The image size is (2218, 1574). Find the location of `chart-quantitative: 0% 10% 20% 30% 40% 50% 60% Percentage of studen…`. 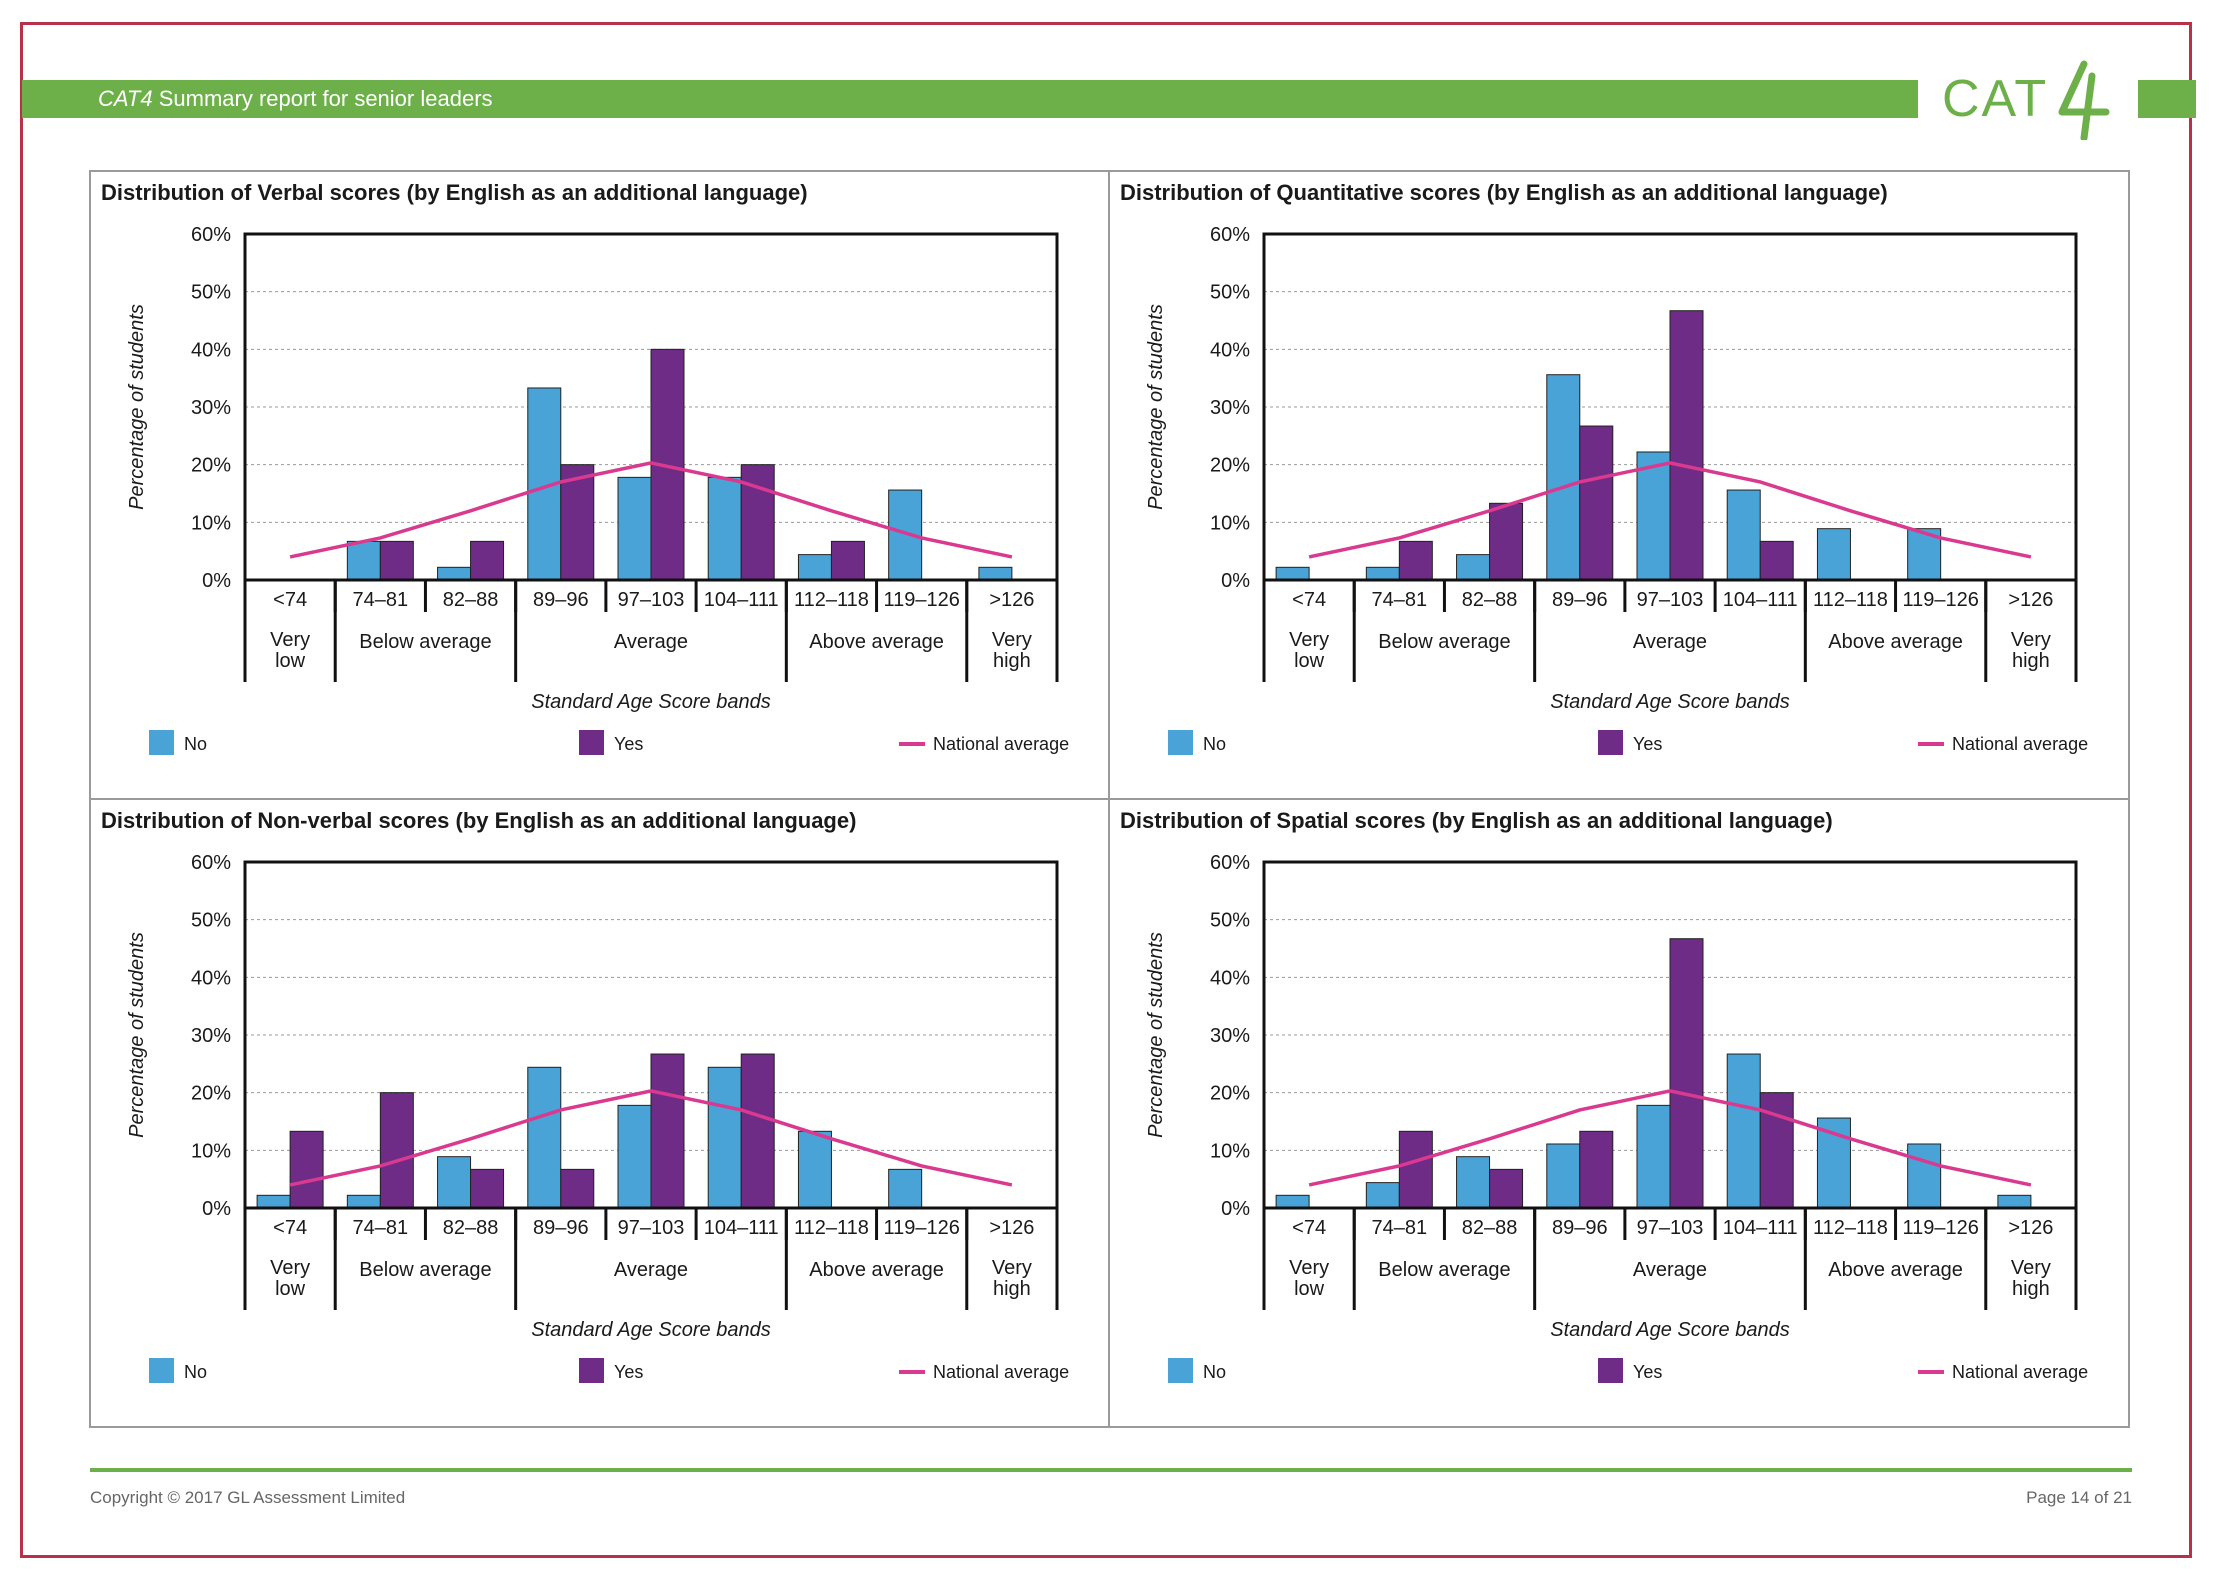

chart-quantitative: 0% 10% 20% 30% 40% 50% 60% Percentage of studen… is located at coordinates (1616, 489).